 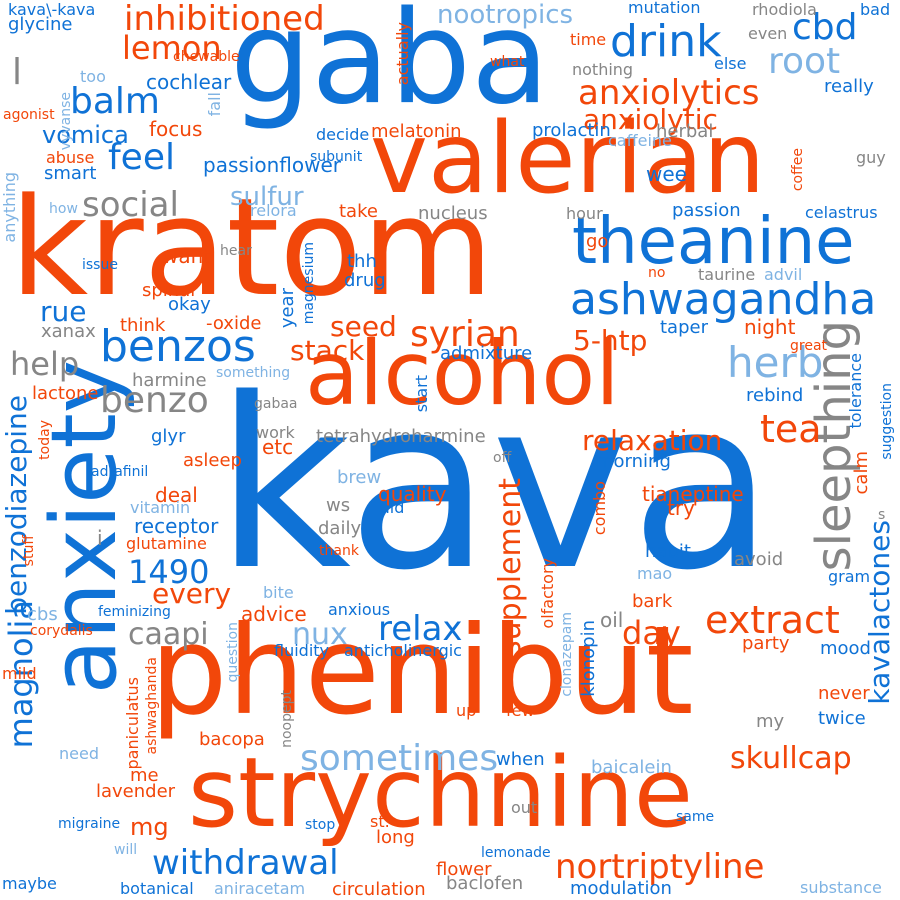 What do you see at coordinates (169, 380) in the screenshot?
I see `cloud-word: harmine` at bounding box center [169, 380].